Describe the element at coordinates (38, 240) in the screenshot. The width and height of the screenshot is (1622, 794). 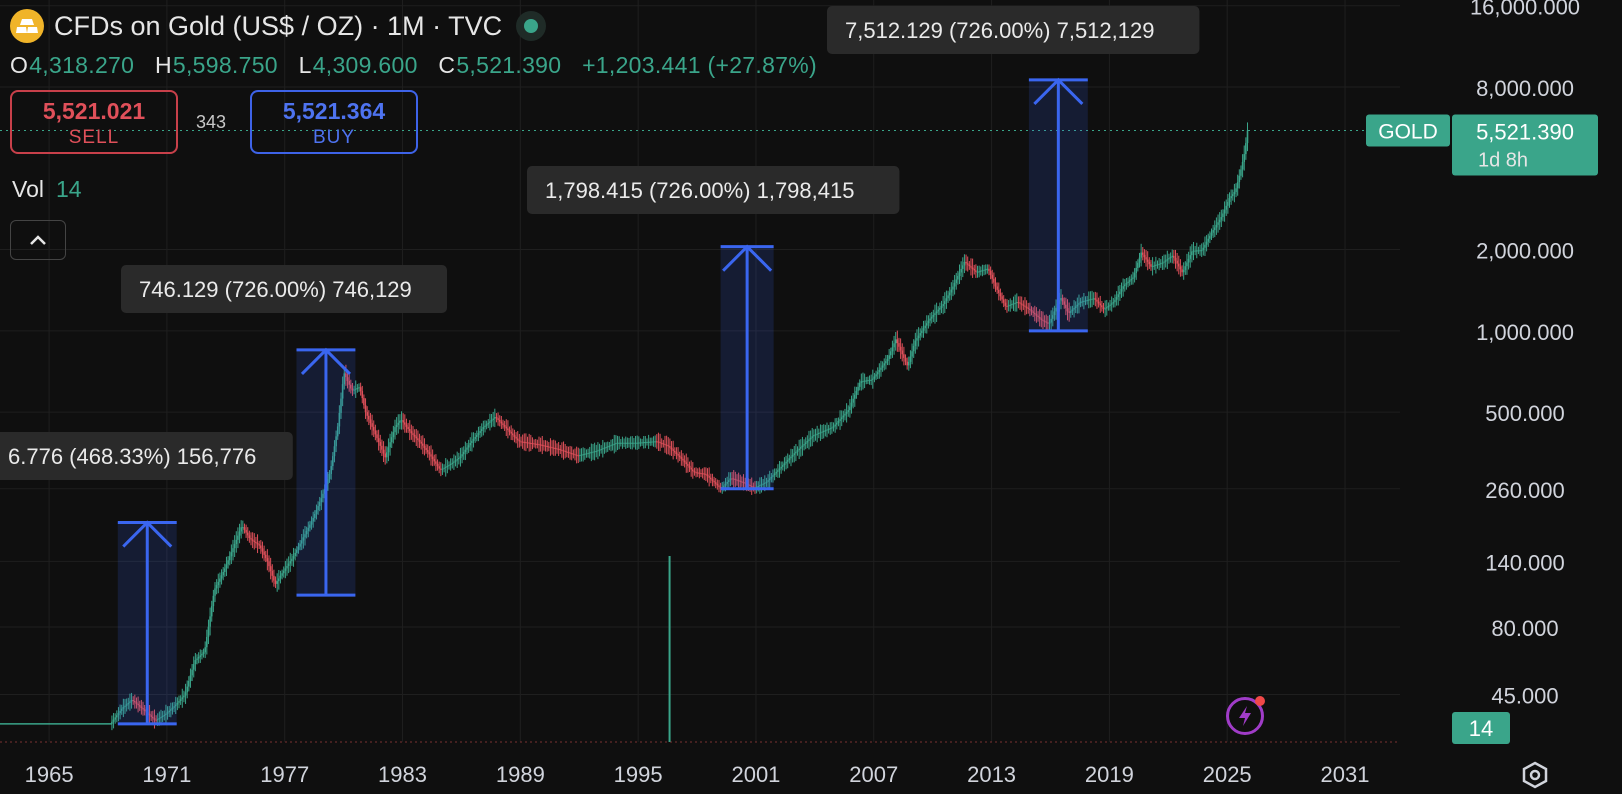
I see `collapse-legend-button` at that location.